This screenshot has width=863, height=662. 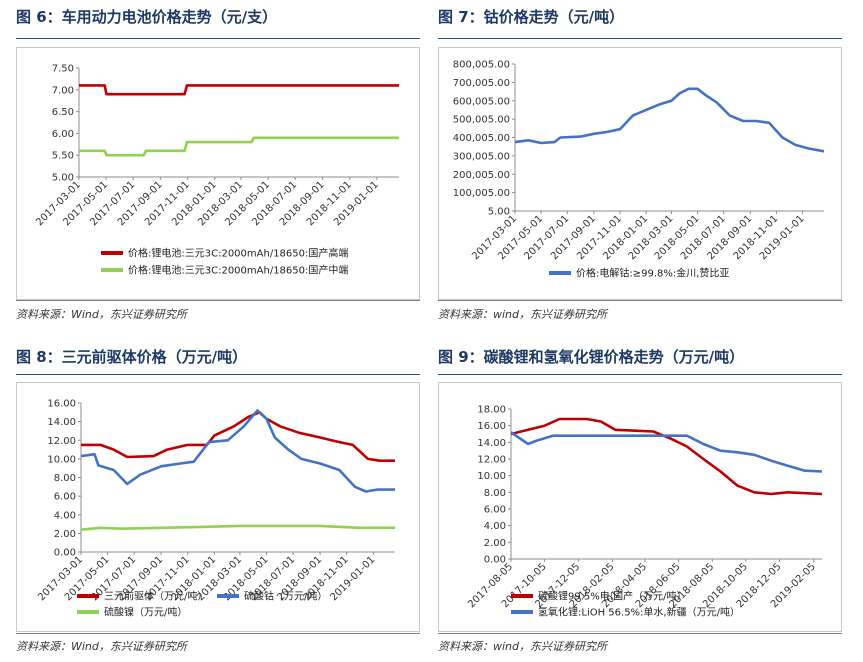 I want to click on y-tick-label: 700,005.00, so click(x=481, y=83).